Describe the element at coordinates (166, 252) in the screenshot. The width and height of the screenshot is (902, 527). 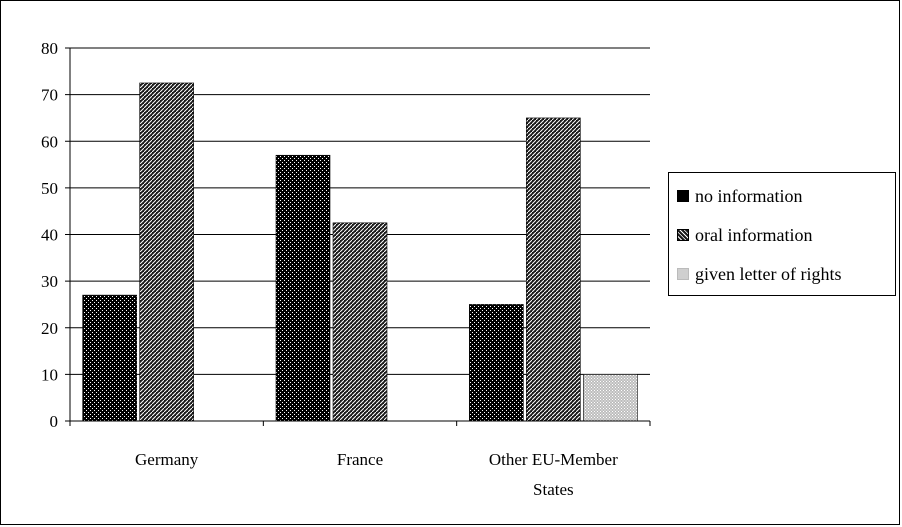
I see `bar-oral-information-germany` at that location.